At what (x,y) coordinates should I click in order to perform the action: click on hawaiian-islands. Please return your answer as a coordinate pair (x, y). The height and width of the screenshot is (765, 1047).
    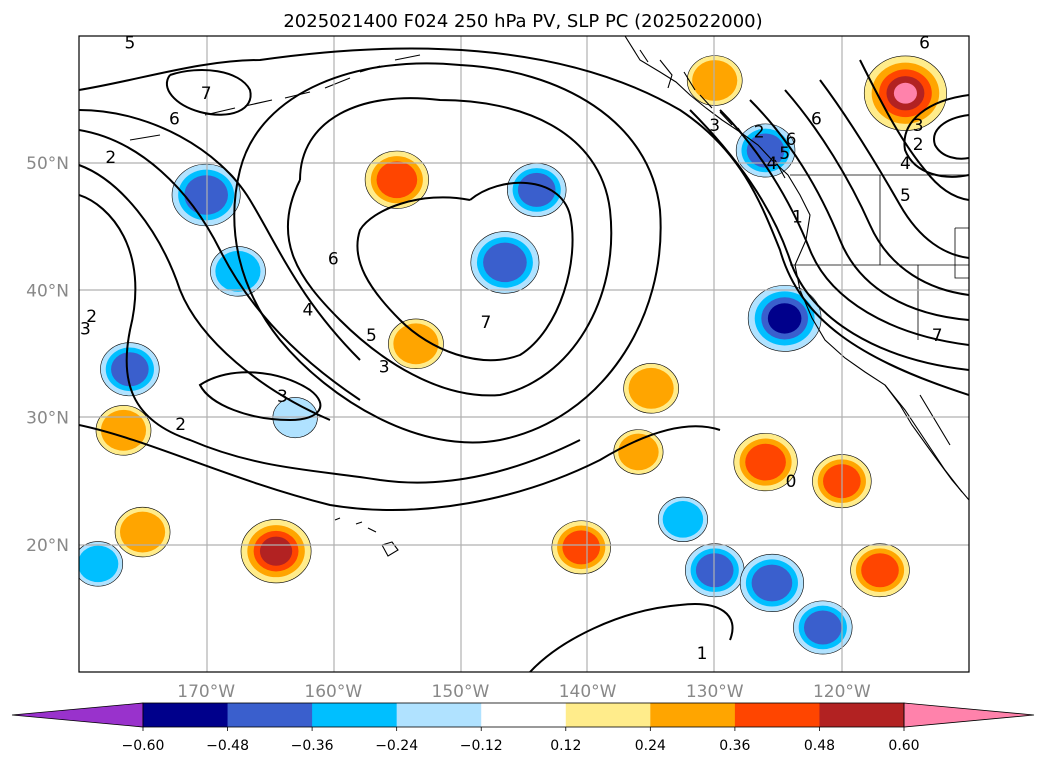
    Looking at the image, I should click on (366, 537).